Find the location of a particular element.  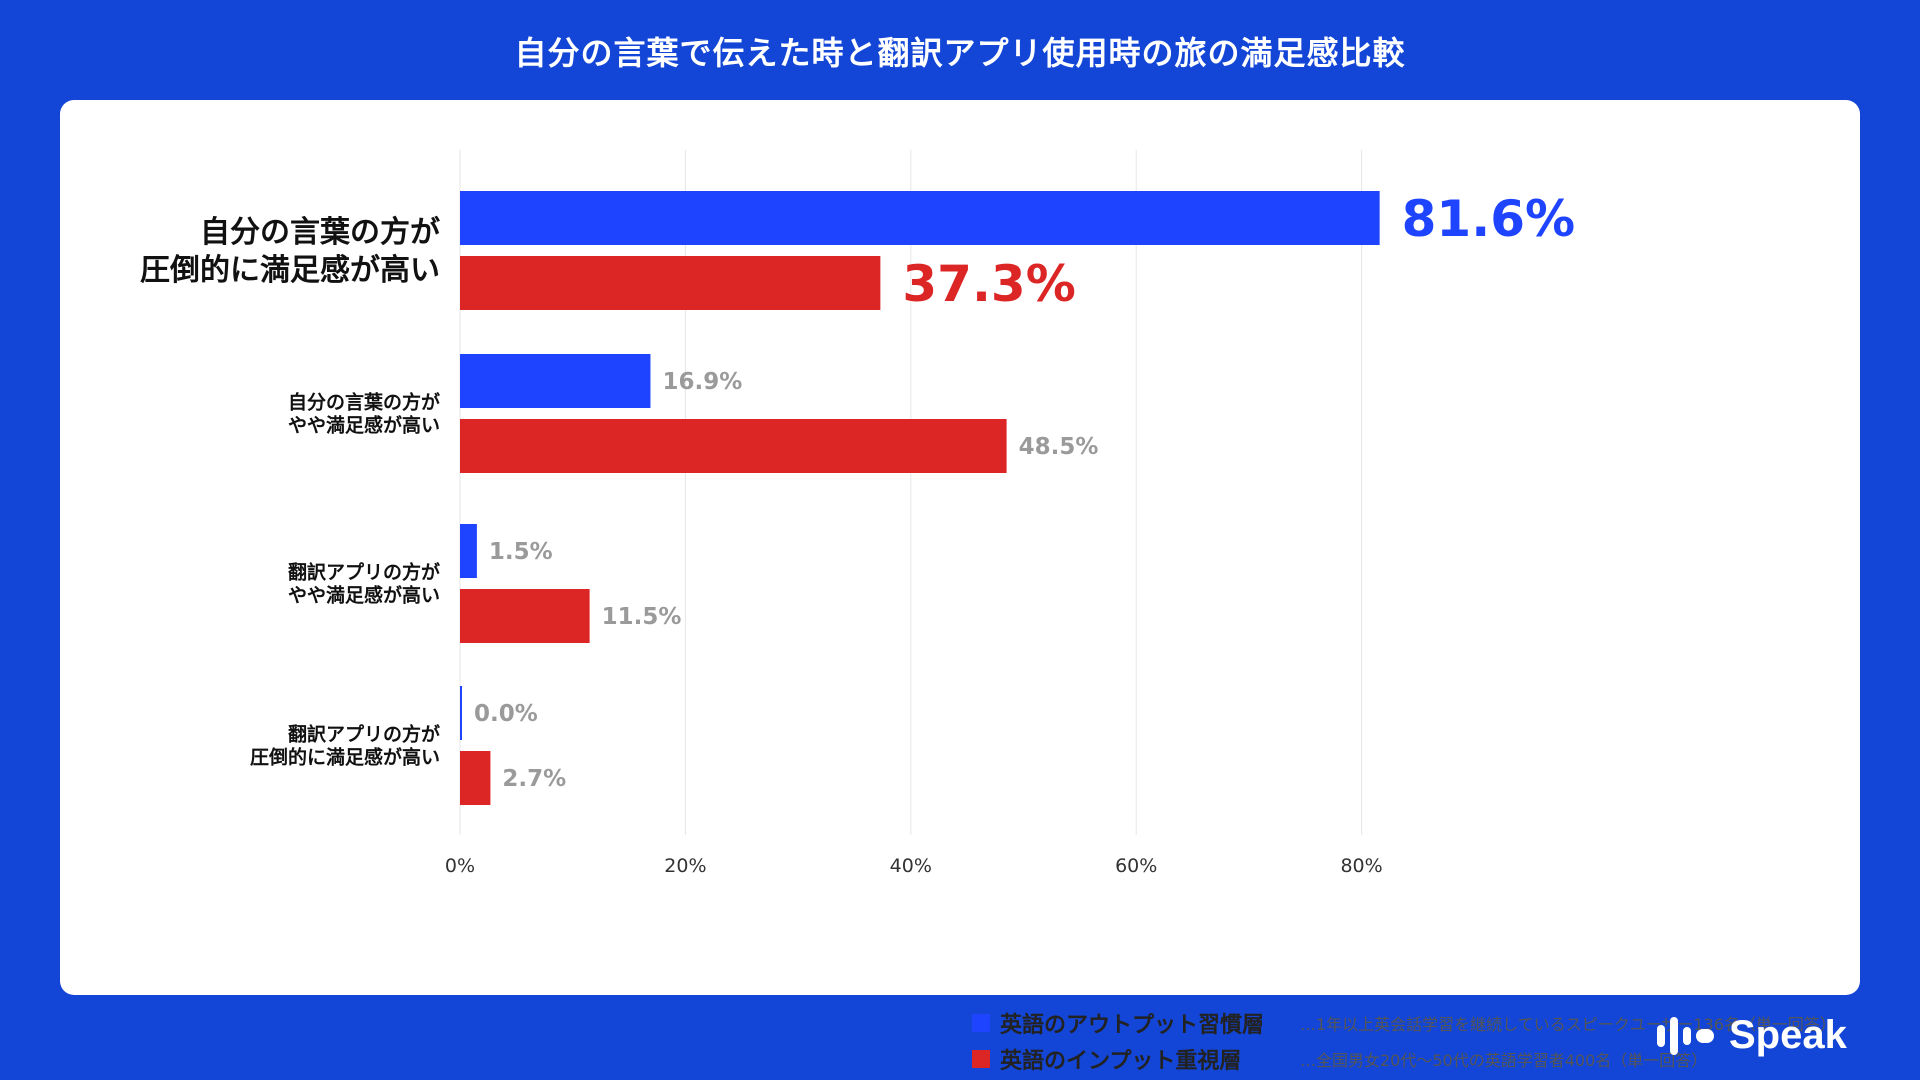

x-tick-label: 40% is located at coordinates (911, 866).